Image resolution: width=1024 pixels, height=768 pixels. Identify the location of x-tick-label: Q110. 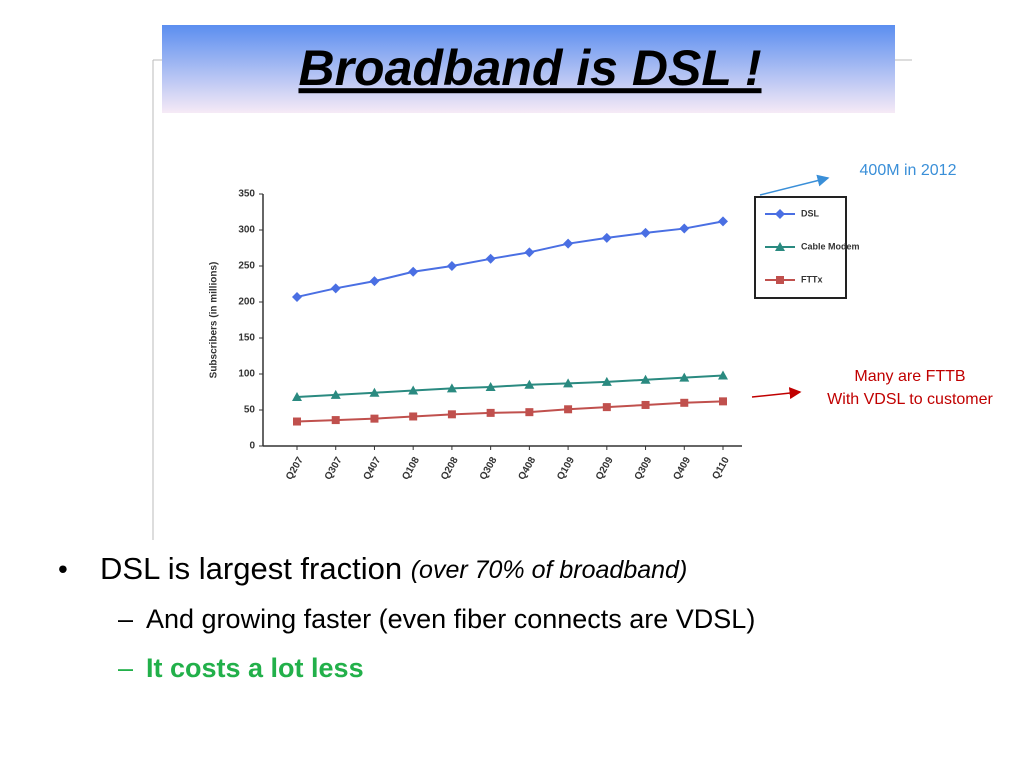
(721, 468).